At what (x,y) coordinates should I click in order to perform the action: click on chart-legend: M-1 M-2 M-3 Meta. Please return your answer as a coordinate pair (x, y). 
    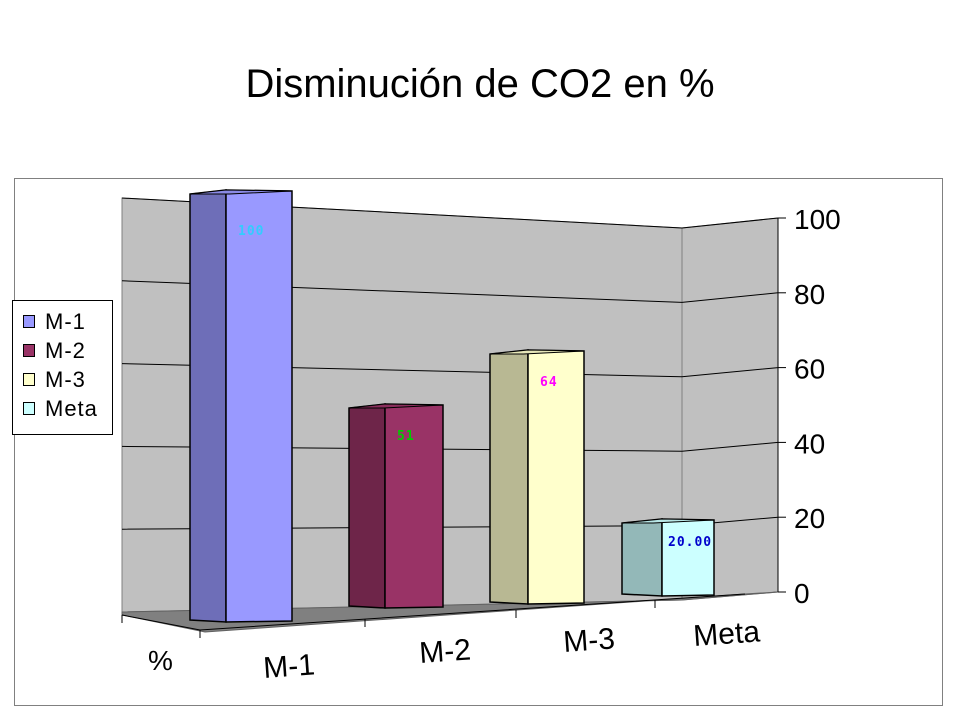
    Looking at the image, I should click on (62, 367).